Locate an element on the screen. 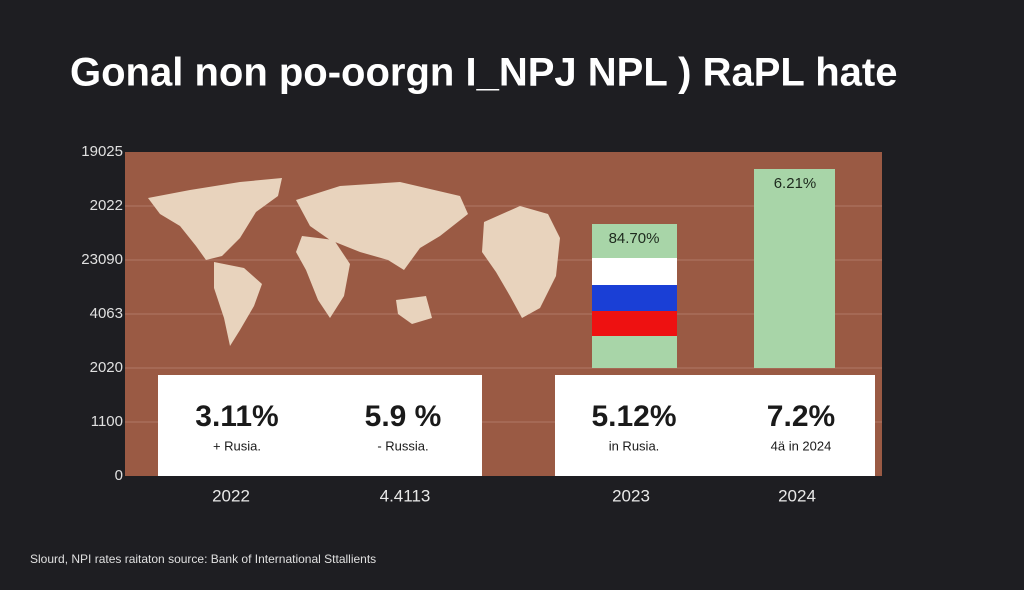  bar is located at coordinates (794, 268).